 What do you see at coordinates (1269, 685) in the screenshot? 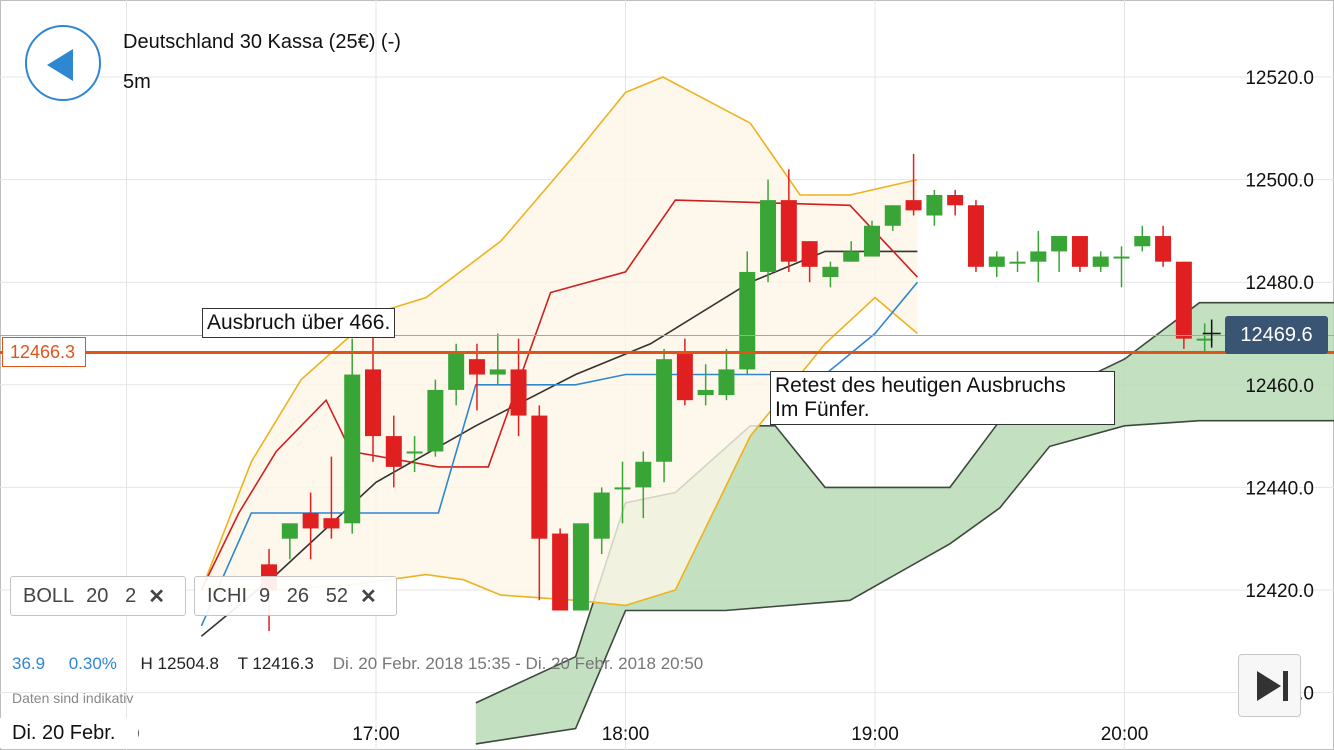
I see `skip-to-end-button` at bounding box center [1269, 685].